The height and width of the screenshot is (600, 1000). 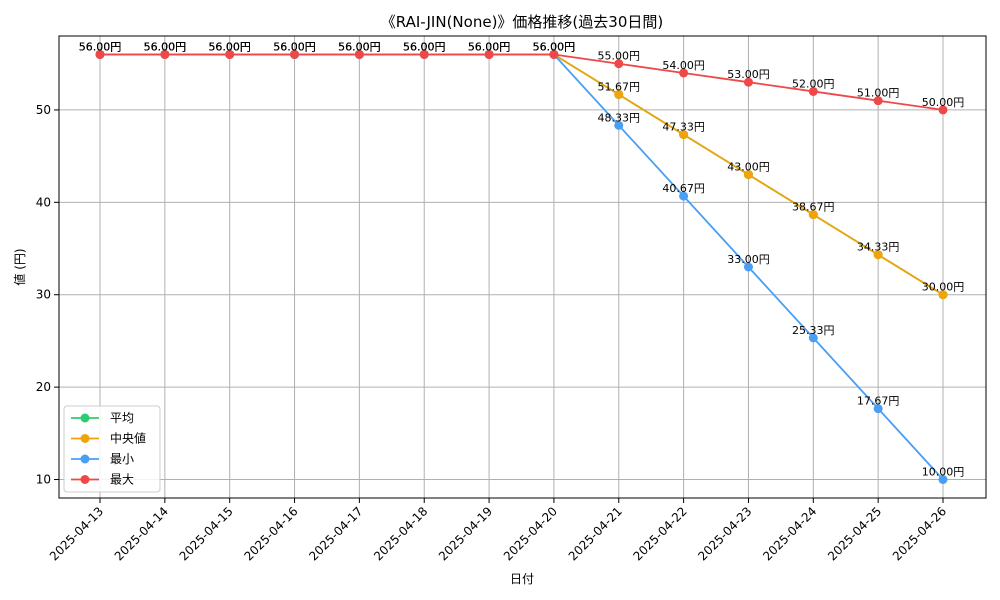 I want to click on x-tick-label: 2025-04-23, so click(x=724, y=533).